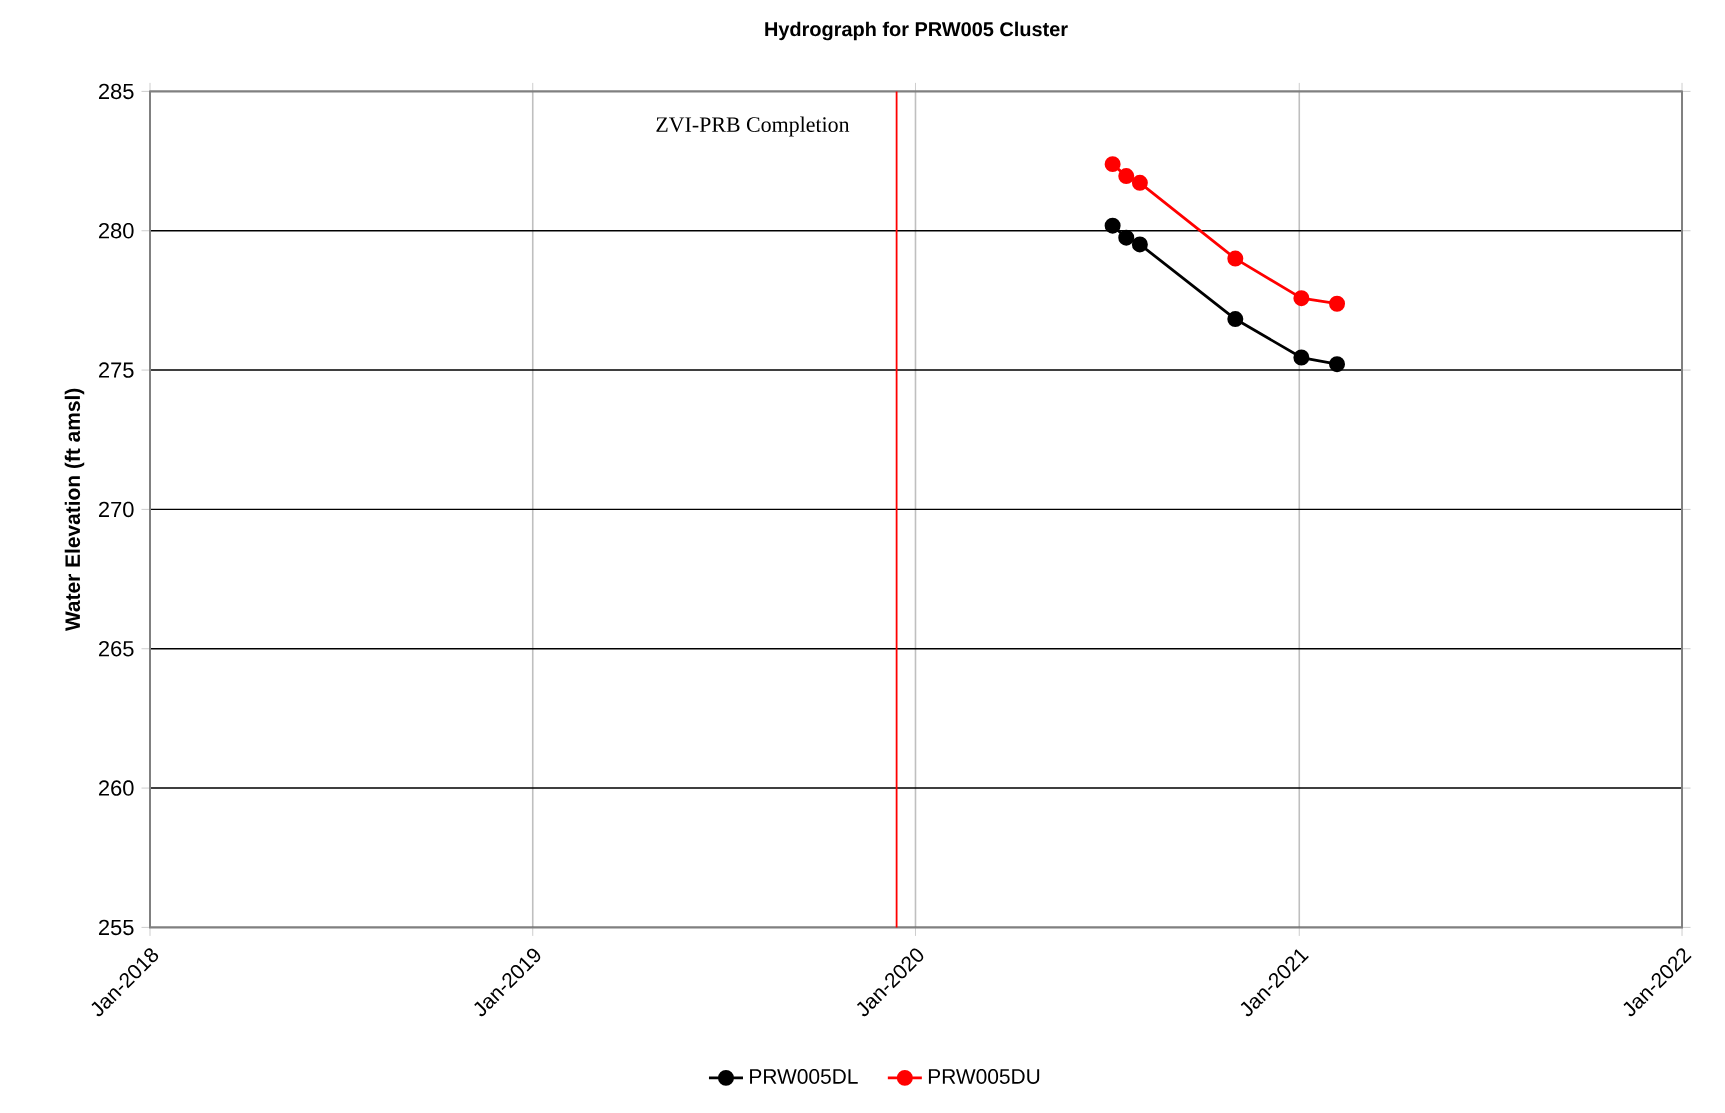 This screenshot has height=1113, width=1725. I want to click on y-axis-title: Water Elevation (ft amsl), so click(74, 510).